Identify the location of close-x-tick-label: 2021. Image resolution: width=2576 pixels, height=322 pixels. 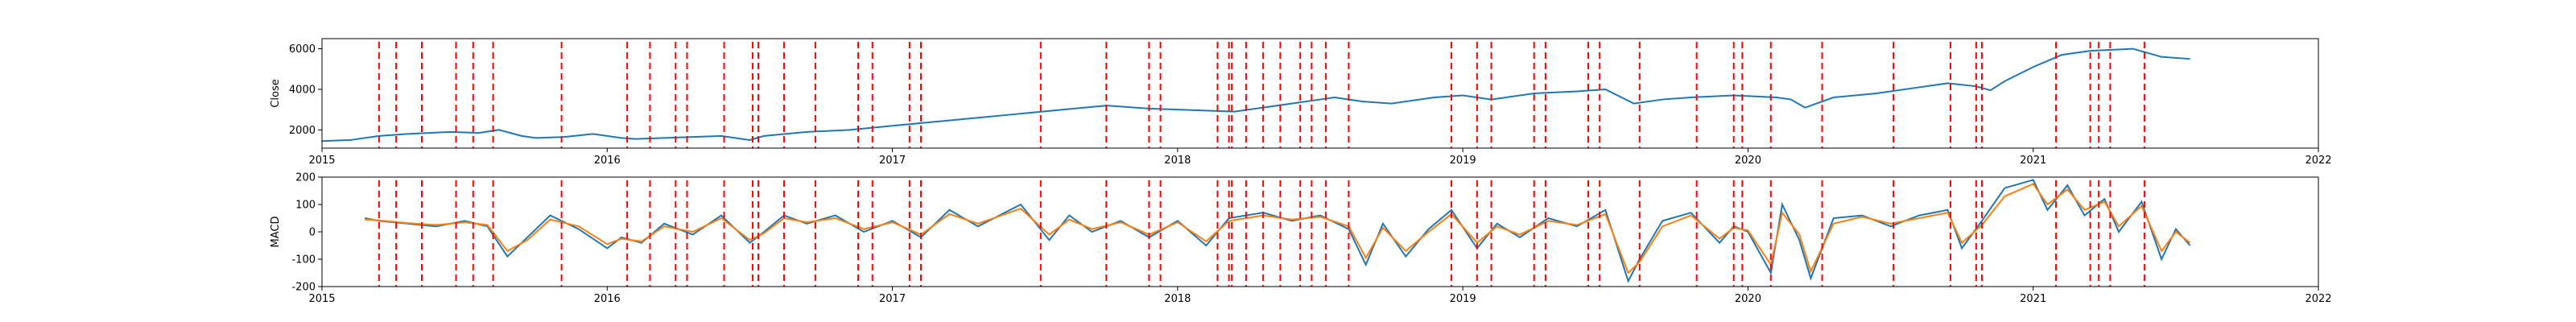
(2033, 161).